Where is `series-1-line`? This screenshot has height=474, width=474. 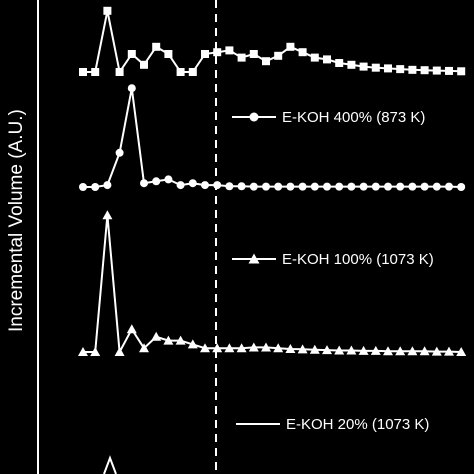
series-1-line is located at coordinates (272, 42).